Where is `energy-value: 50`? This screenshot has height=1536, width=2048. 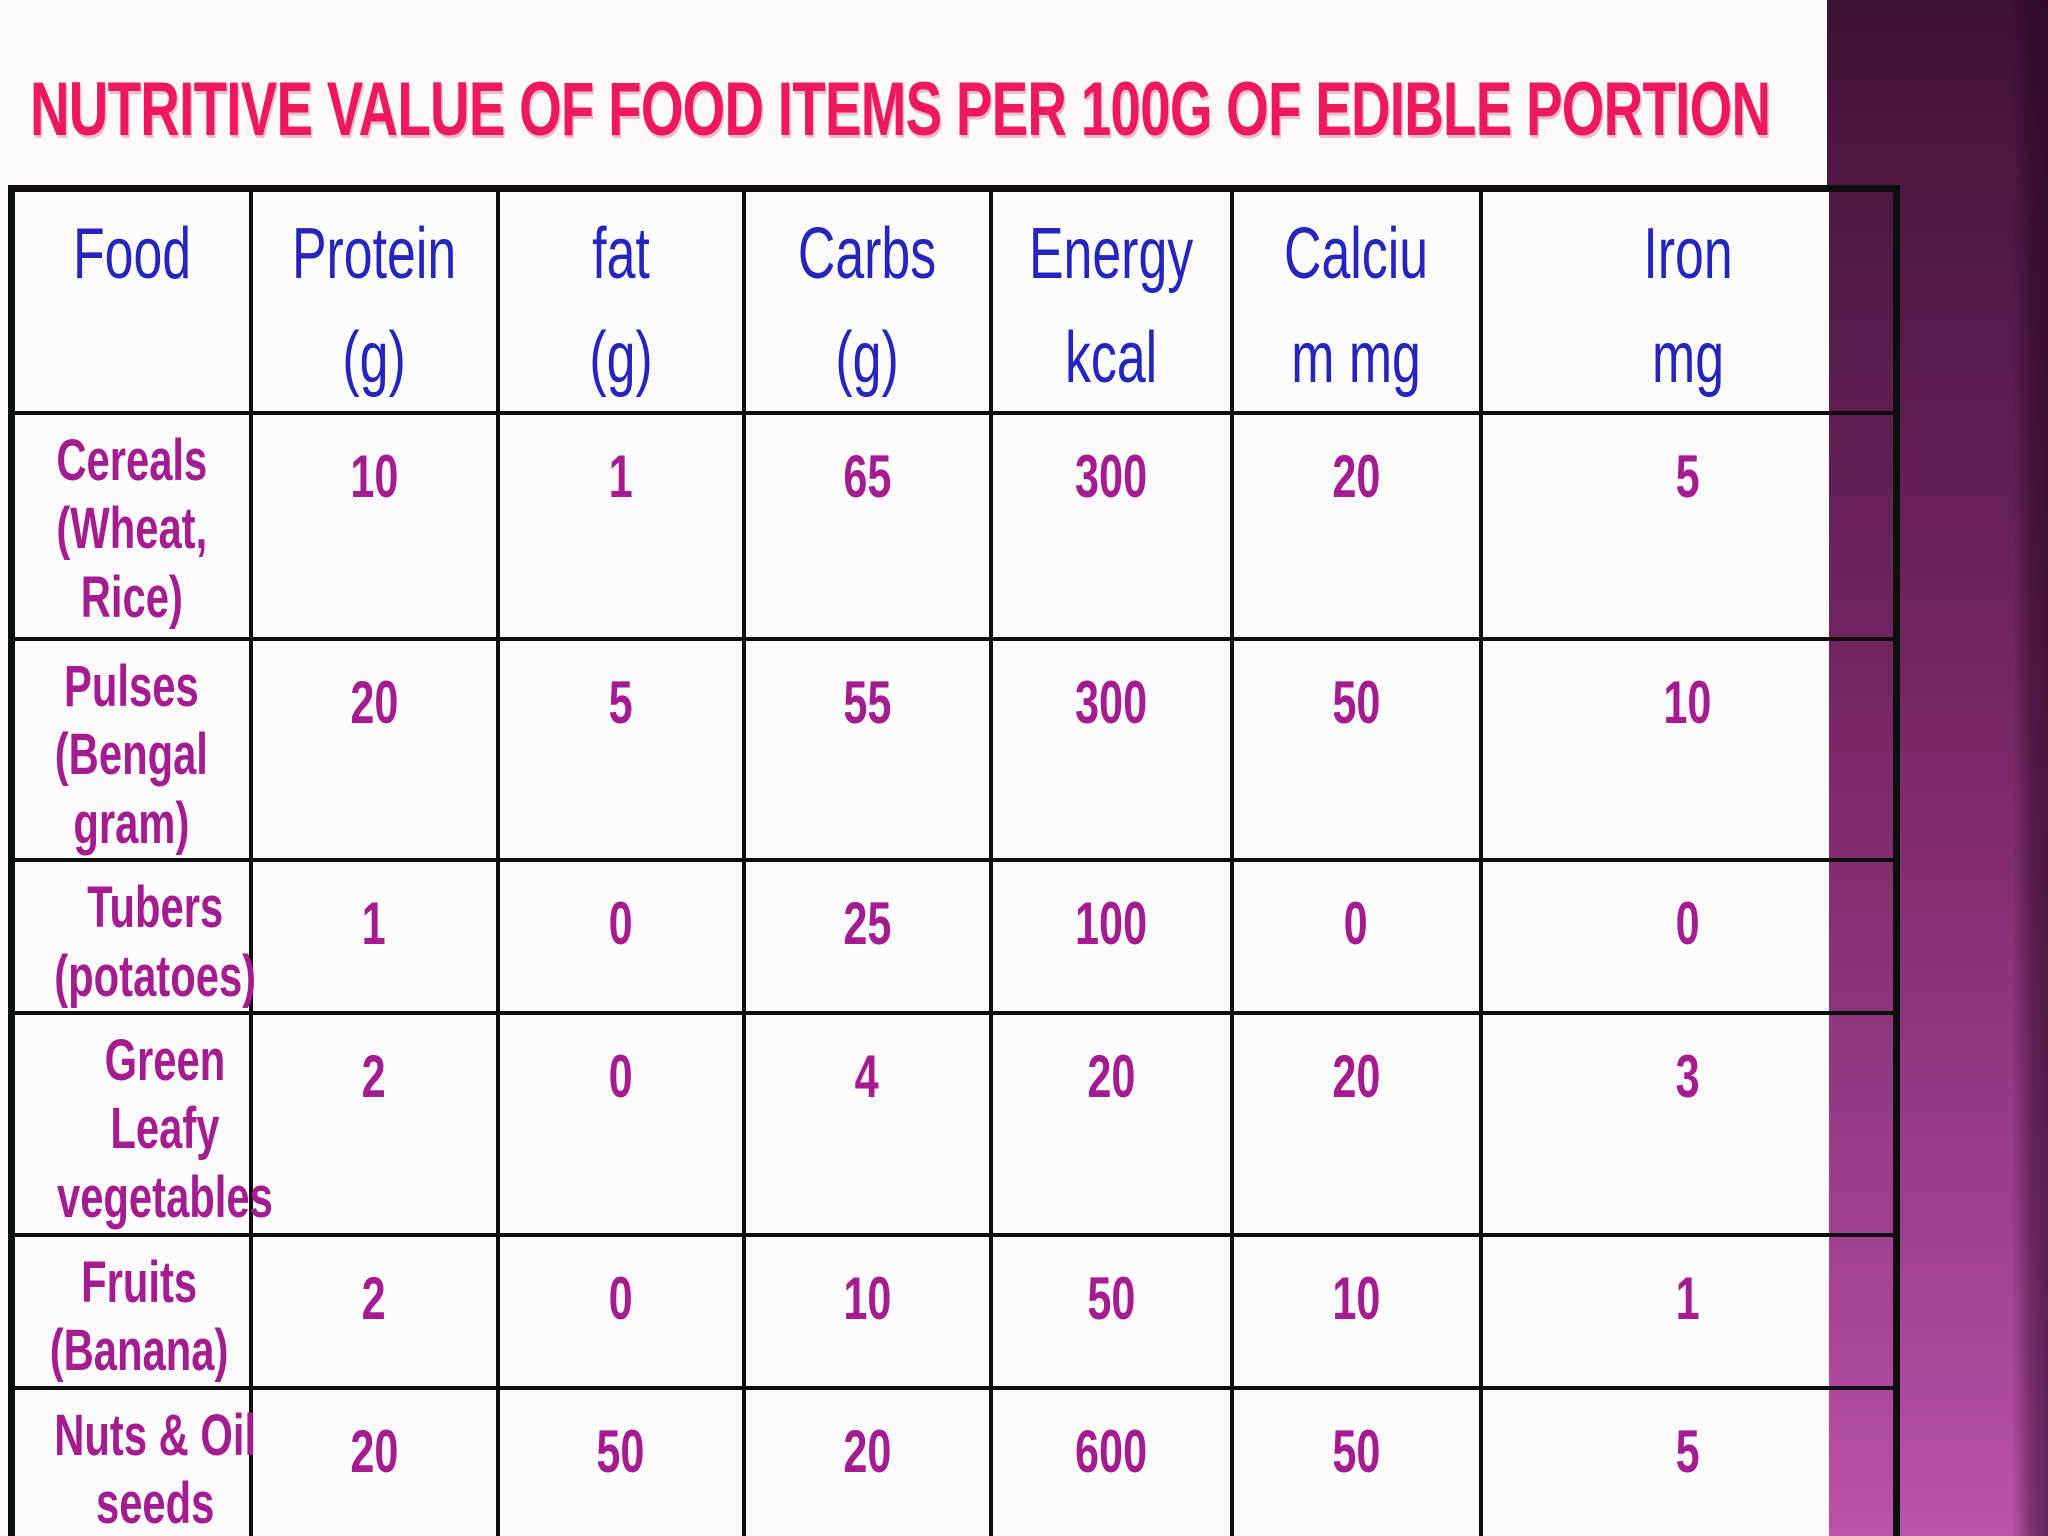
energy-value: 50 is located at coordinates (1111, 1298).